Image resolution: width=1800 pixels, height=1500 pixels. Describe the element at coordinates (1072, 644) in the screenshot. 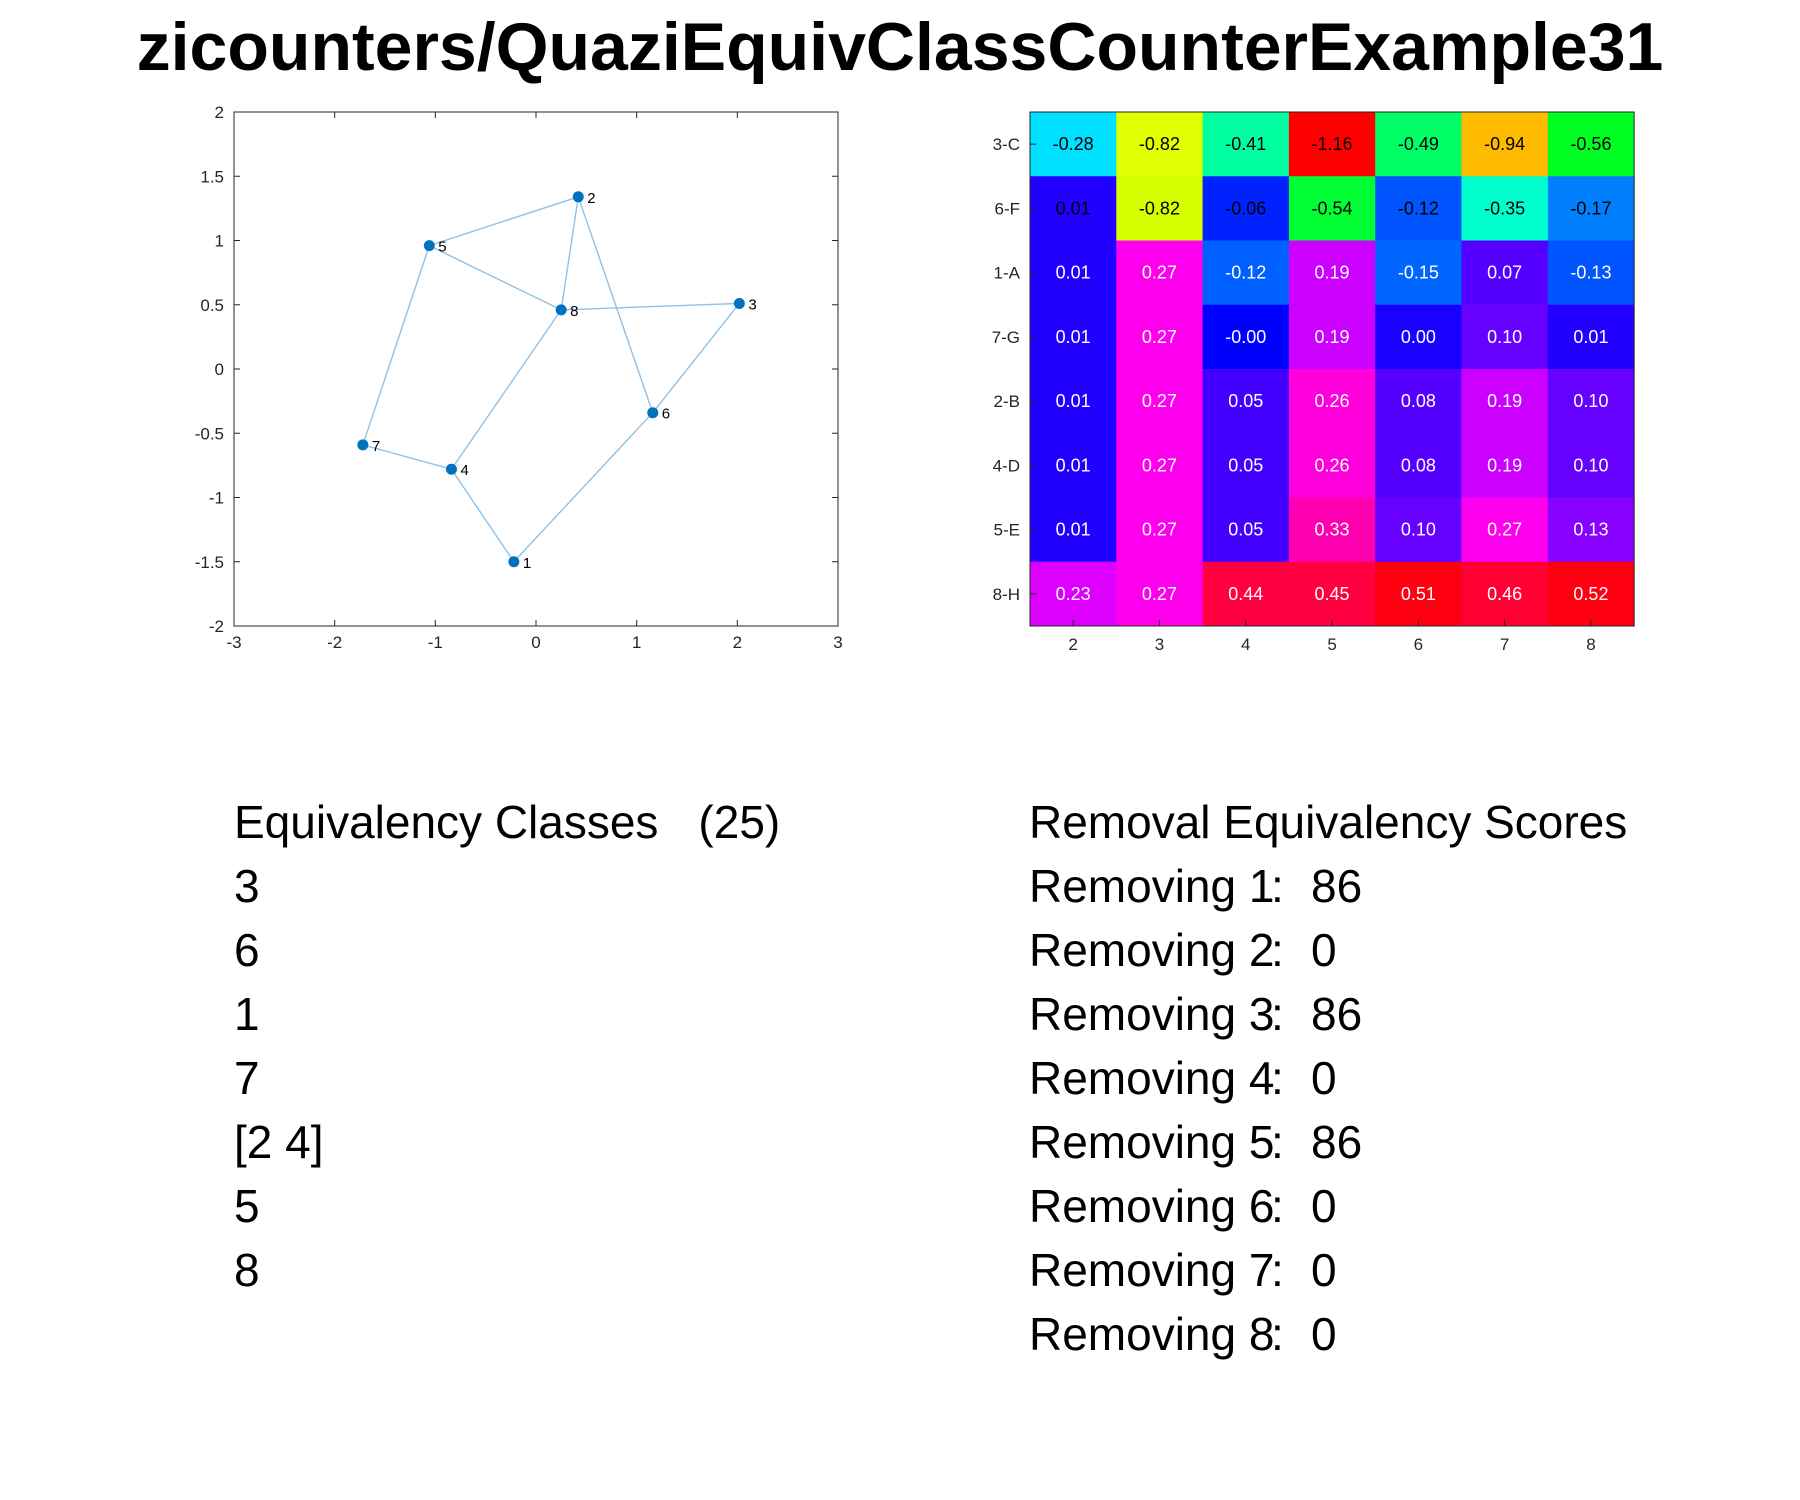

I see `heatmap-col-label: 2` at that location.